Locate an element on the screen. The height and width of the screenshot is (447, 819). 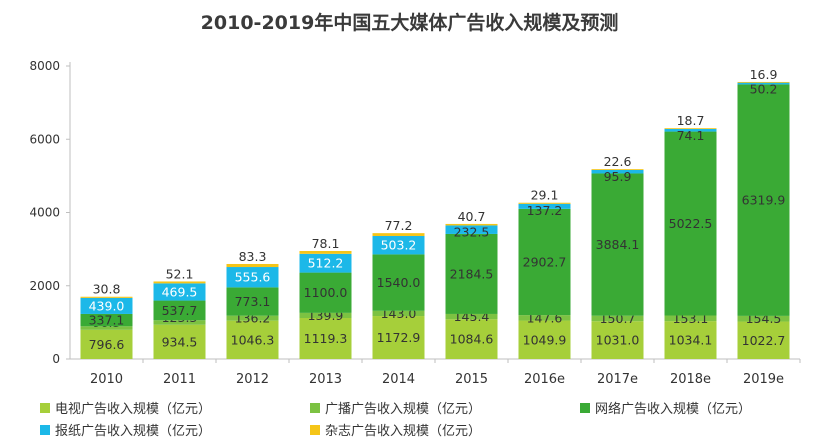
x-tick-label: 2012 is located at coordinates (252, 379).